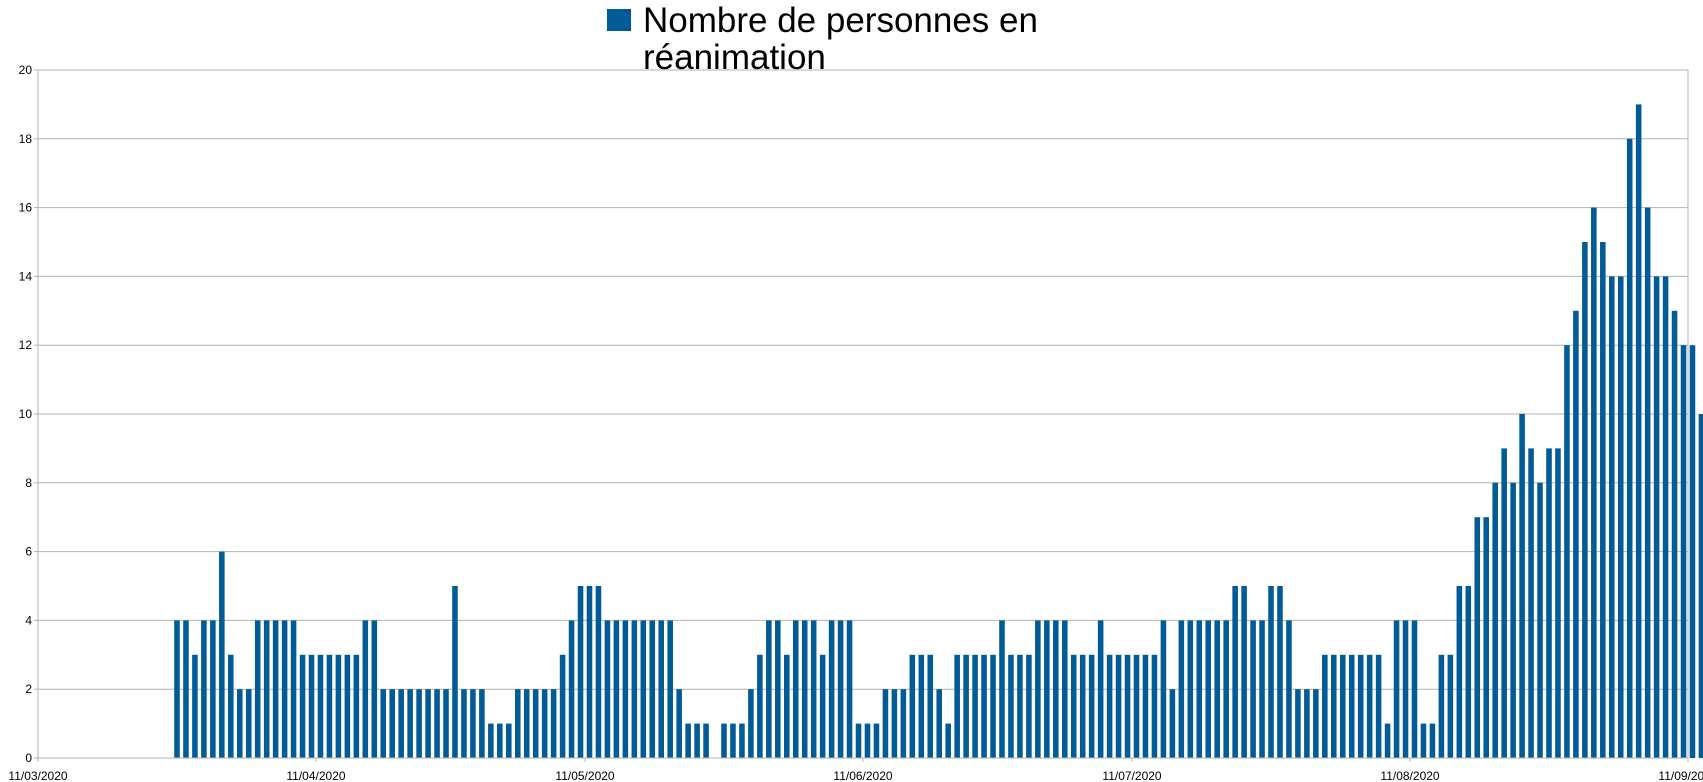 This screenshot has width=1703, height=782. Describe the element at coordinates (619, 20) in the screenshot. I see `legend-swatch` at that location.